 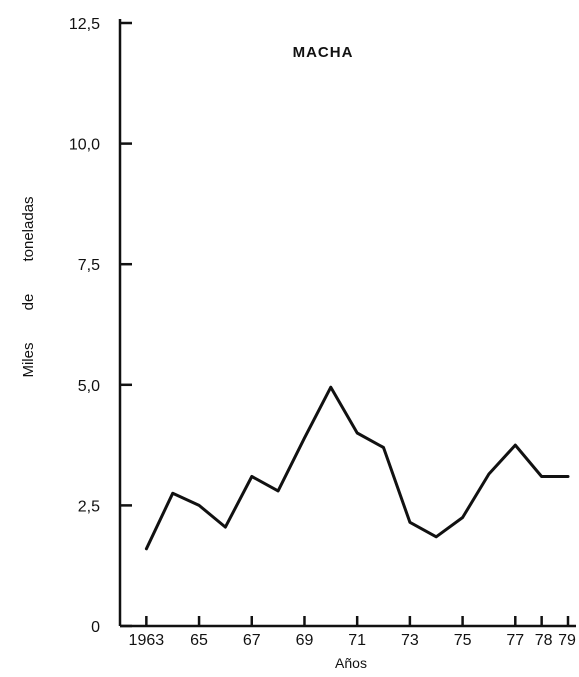 I want to click on y-axis-label: Miles de toneladas, so click(x=28, y=286).